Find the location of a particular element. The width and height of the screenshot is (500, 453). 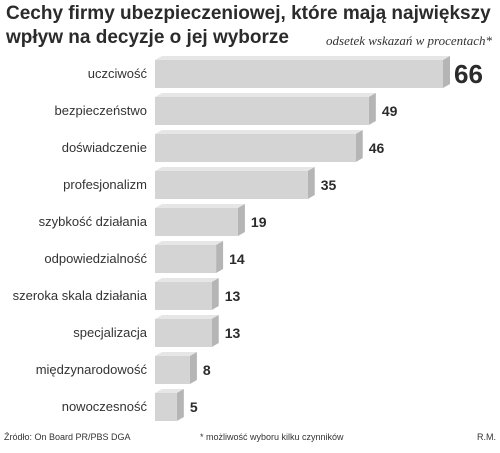

author-initials: R.M. is located at coordinates (486, 437).